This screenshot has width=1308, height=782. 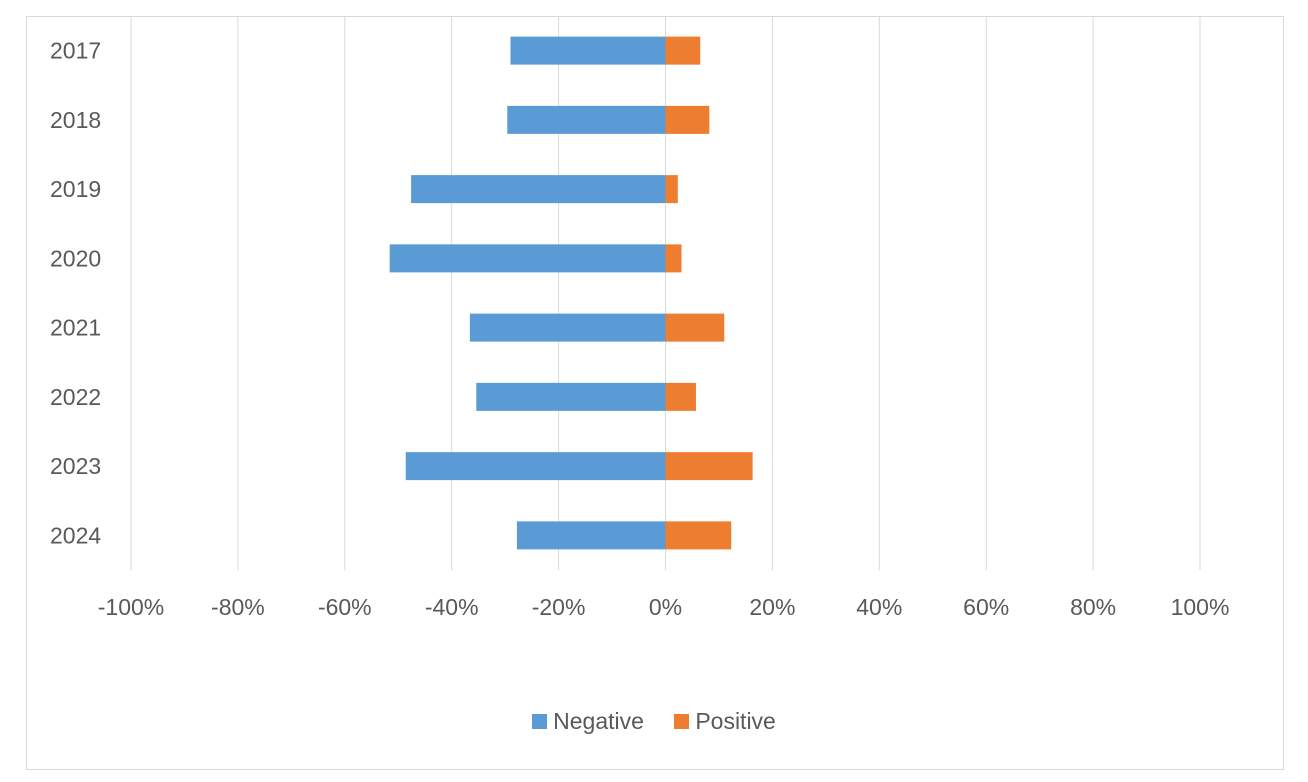 What do you see at coordinates (75, 535) in the screenshot?
I see `category-label: 2024` at bounding box center [75, 535].